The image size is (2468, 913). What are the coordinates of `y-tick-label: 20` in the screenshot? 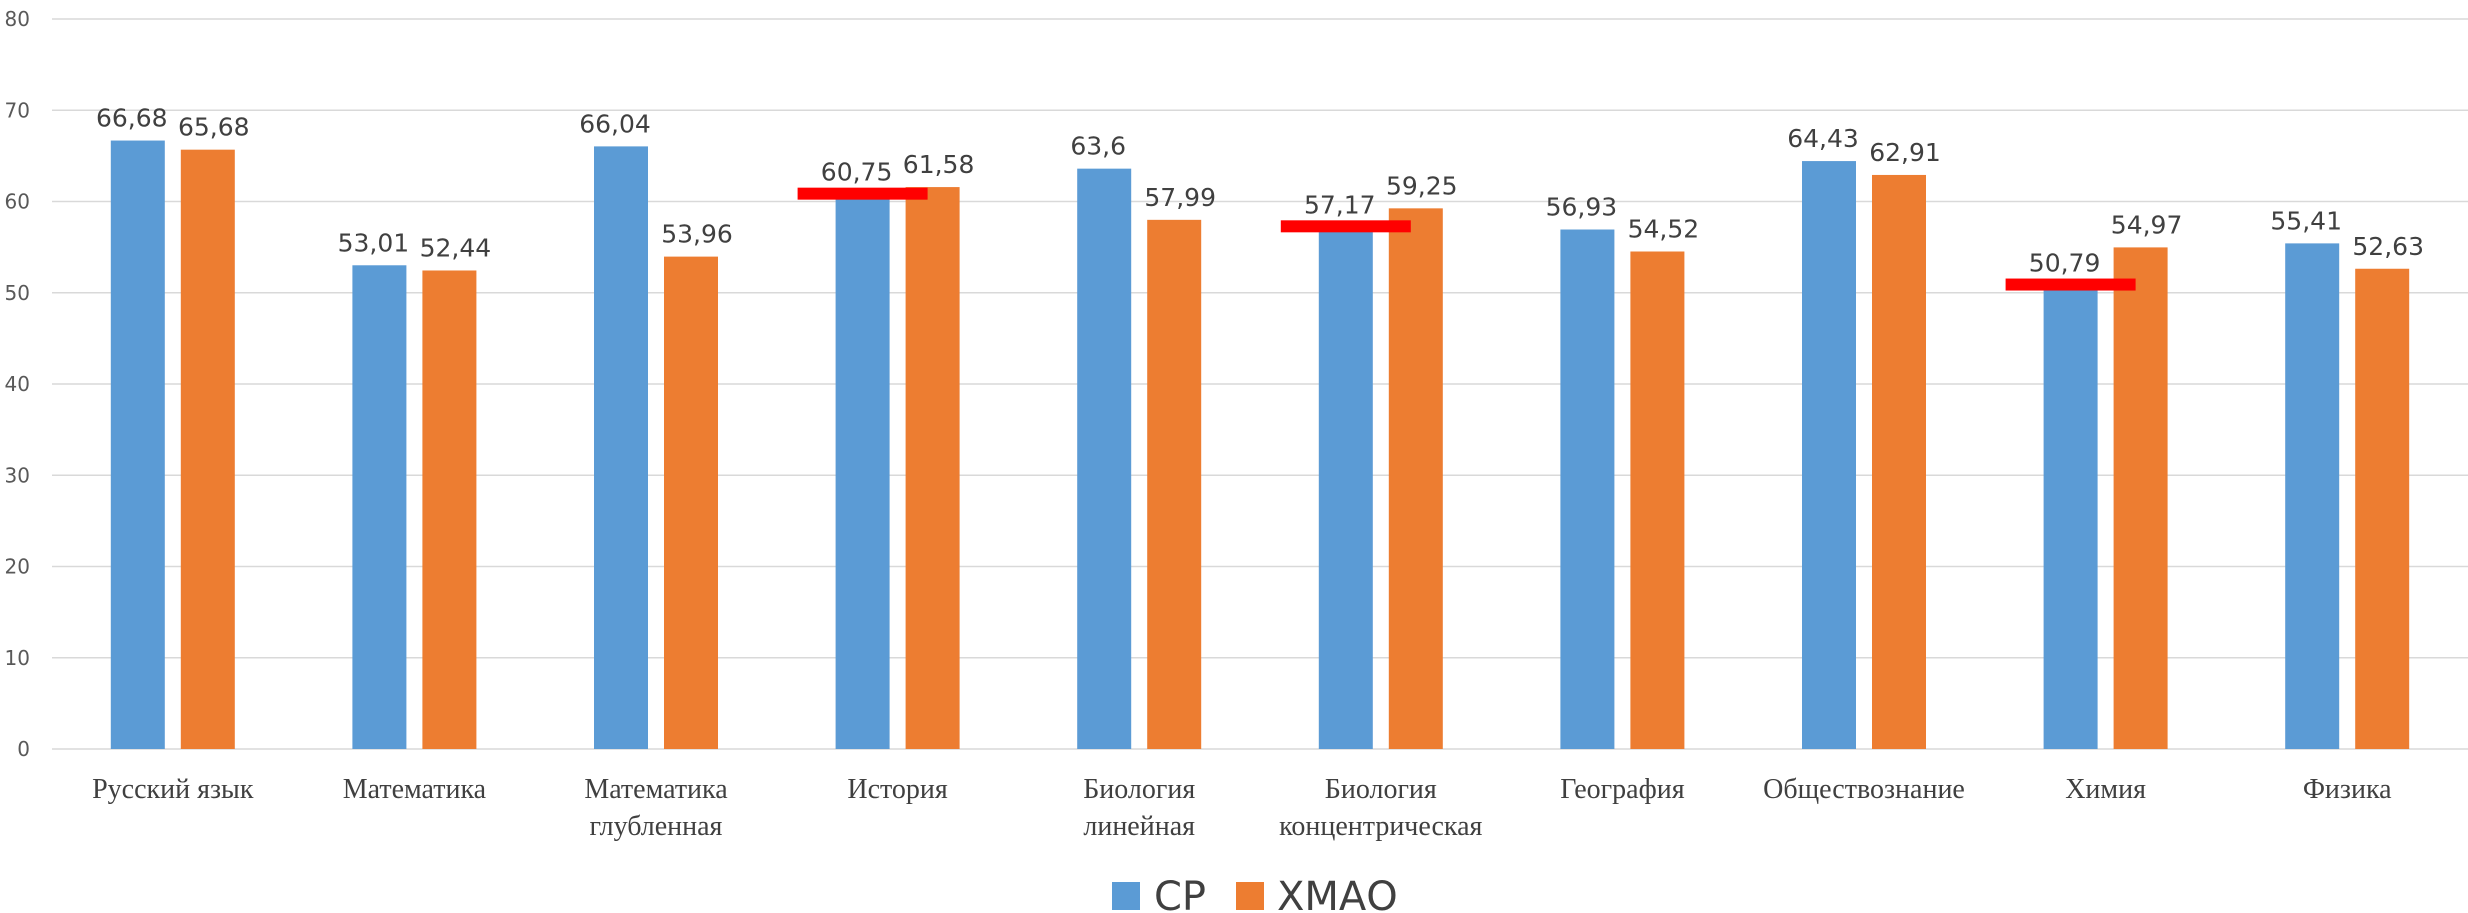 It's located at (17, 567).